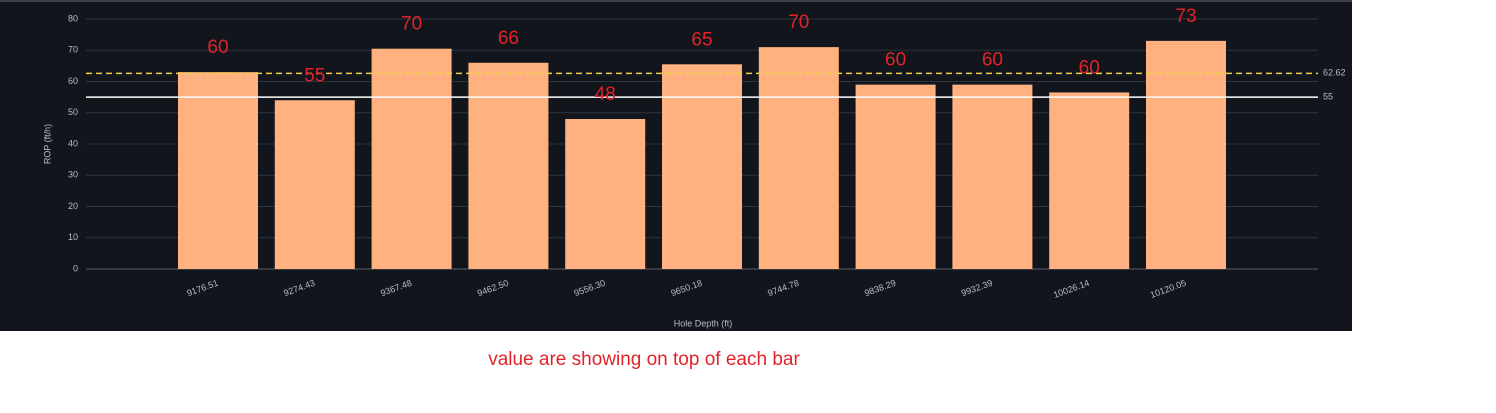 This screenshot has height=413, width=1496. I want to click on y-tick-label: 20, so click(73, 206).